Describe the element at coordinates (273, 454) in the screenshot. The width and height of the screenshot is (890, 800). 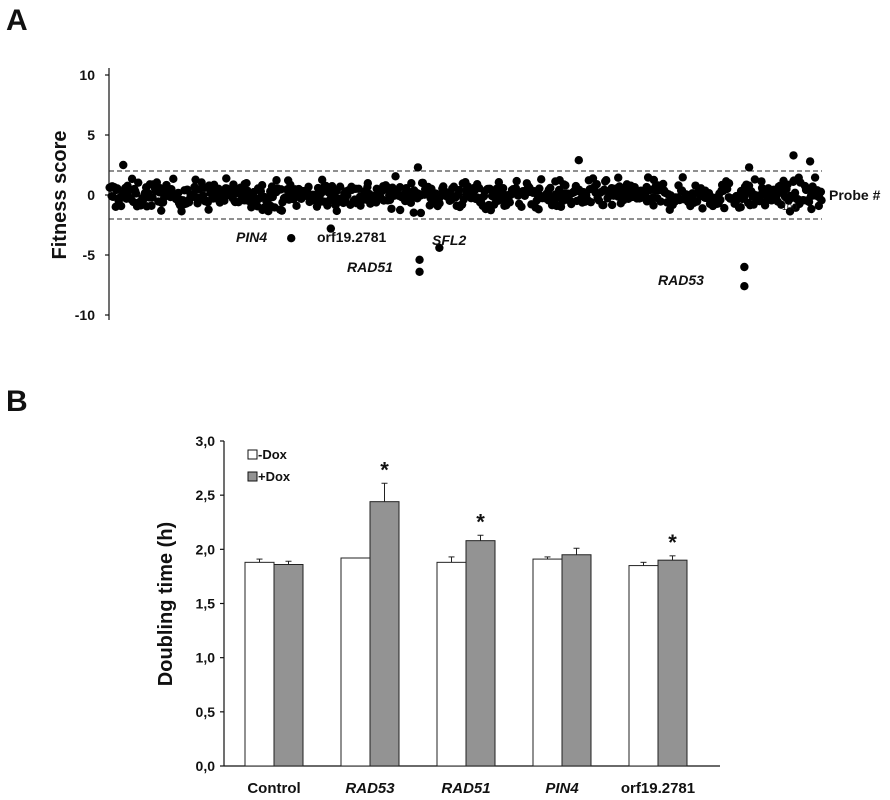
I see `legend-minus-dox: -Dox` at that location.